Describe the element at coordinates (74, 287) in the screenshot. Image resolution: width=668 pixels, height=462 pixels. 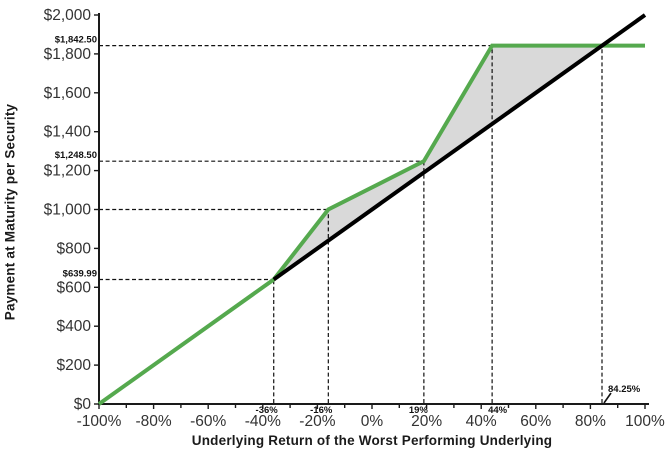
I see `y-tick-label: $600` at that location.